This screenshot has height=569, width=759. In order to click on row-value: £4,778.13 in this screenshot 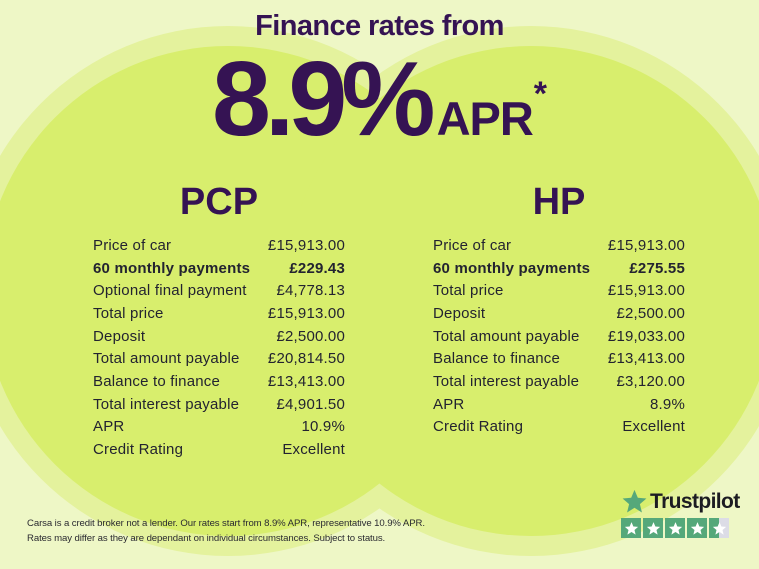, I will do `click(310, 291)`.